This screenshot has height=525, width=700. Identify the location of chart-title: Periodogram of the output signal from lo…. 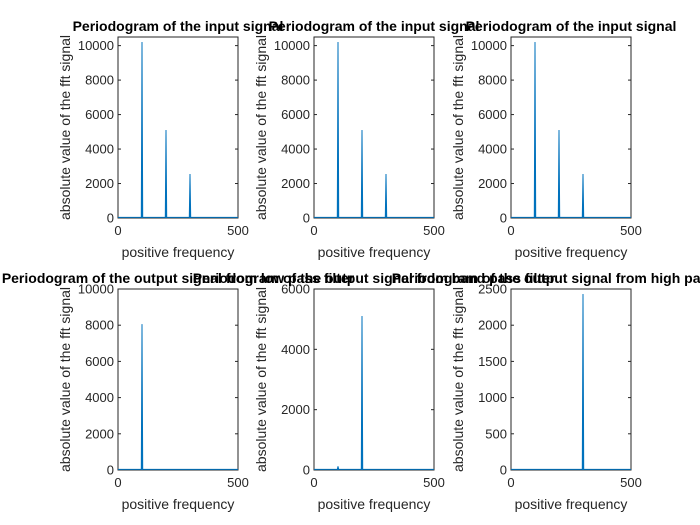
(178, 278).